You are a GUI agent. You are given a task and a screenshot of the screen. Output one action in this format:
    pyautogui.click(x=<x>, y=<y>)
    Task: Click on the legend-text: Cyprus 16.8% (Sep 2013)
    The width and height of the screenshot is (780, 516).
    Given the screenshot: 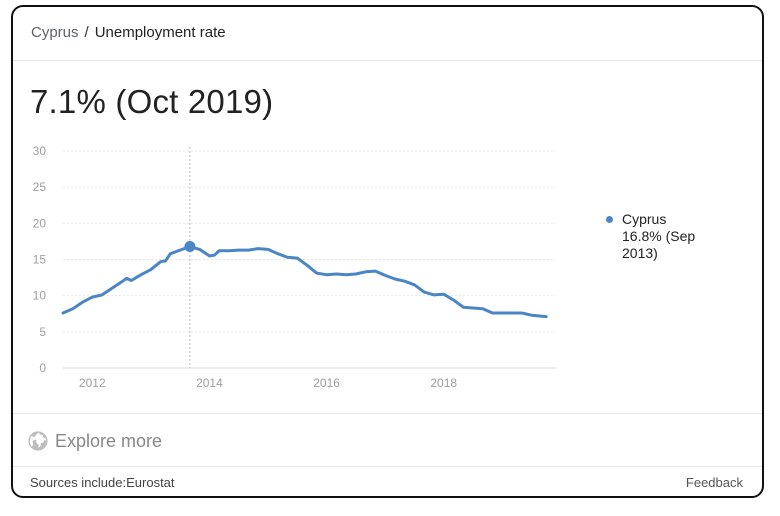 What is the action you would take?
    pyautogui.click(x=679, y=236)
    